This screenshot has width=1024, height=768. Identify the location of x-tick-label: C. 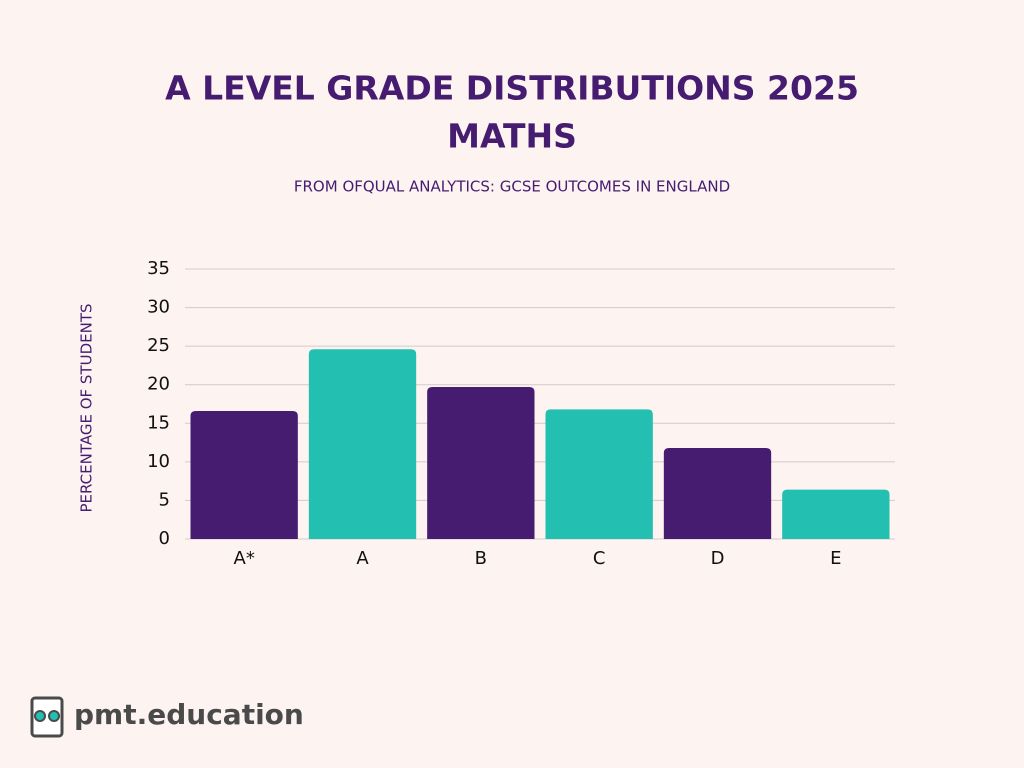
(599, 558).